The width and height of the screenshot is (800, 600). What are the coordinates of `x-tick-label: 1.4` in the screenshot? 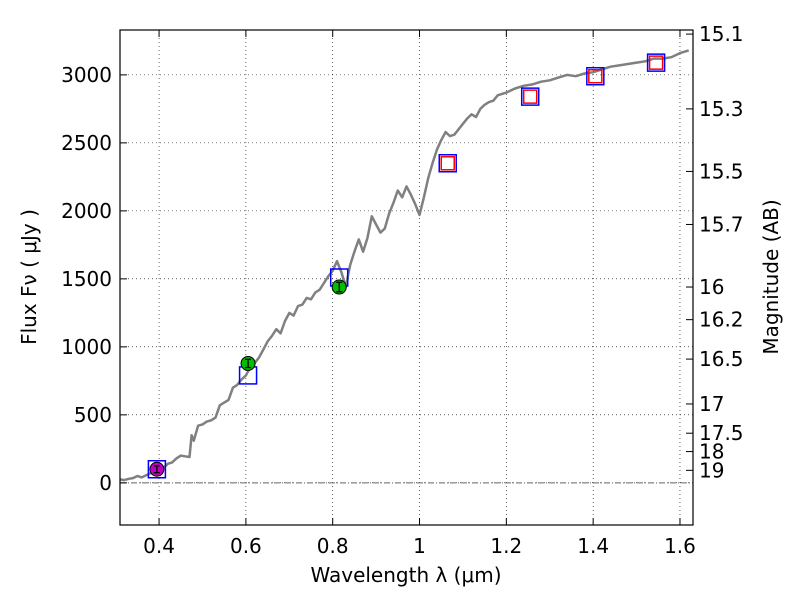 It's located at (593, 546).